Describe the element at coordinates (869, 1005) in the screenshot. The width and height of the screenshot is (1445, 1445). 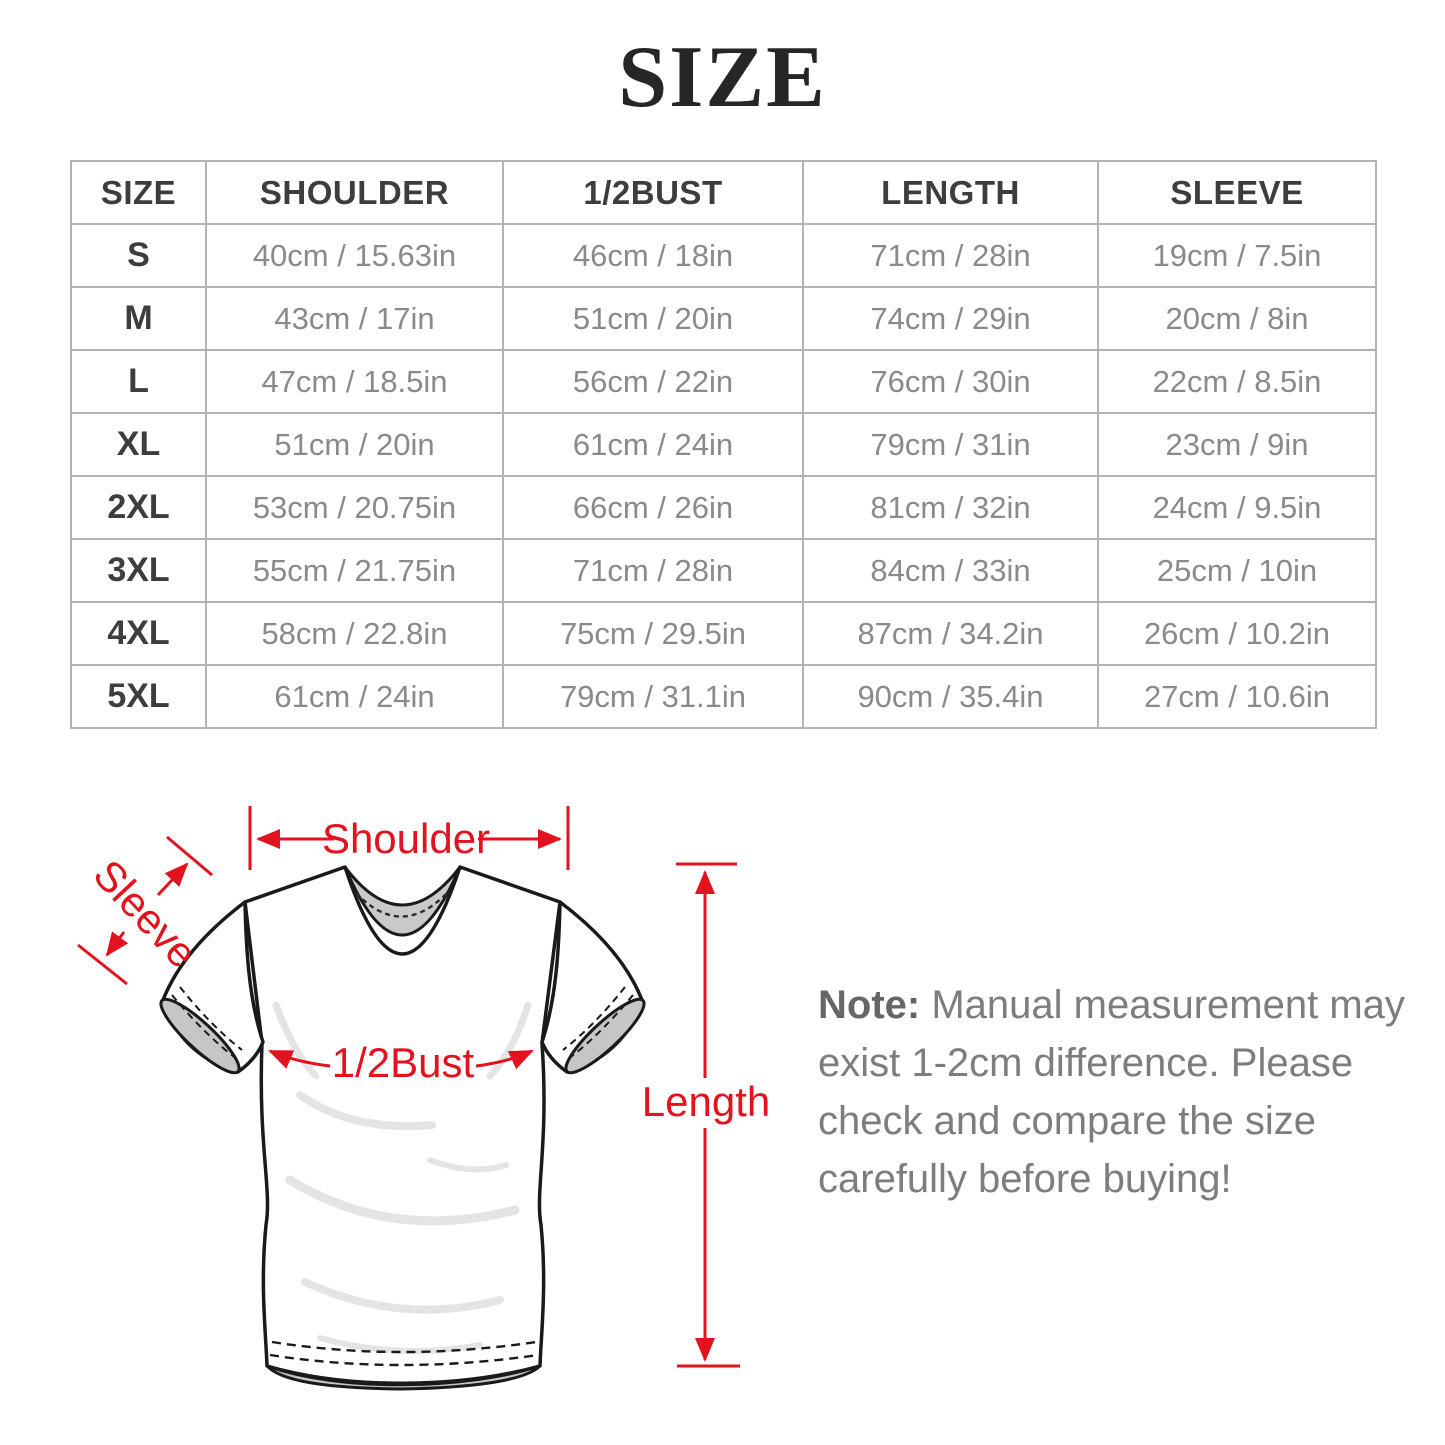
I see `note-label: Note:` at that location.